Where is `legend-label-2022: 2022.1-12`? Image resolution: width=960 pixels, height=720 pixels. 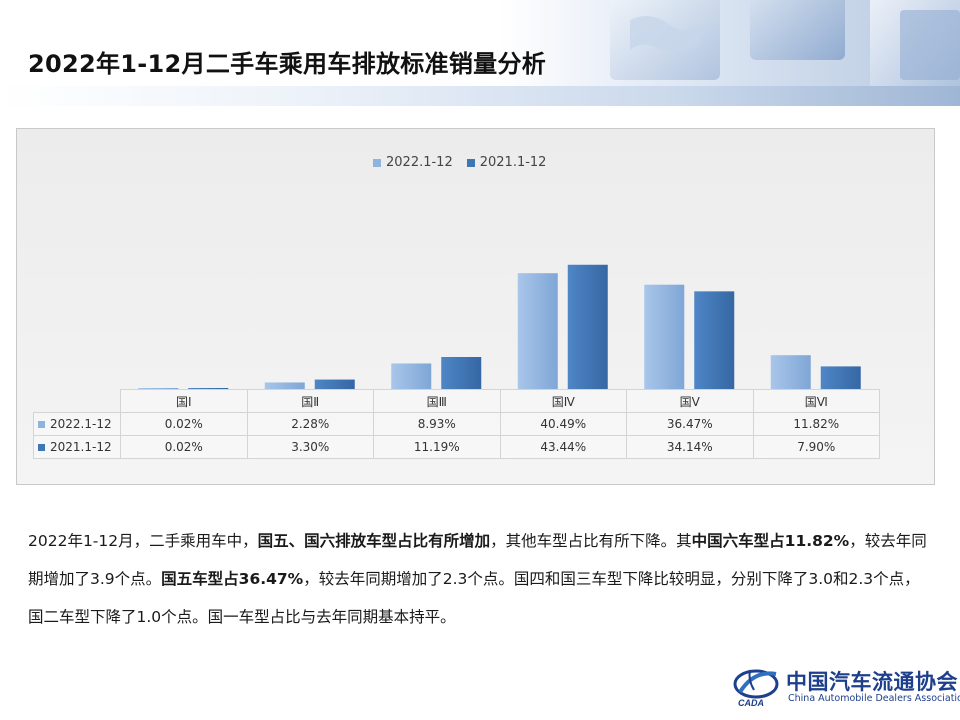
legend-label-2022: 2022.1-12 is located at coordinates (419, 162).